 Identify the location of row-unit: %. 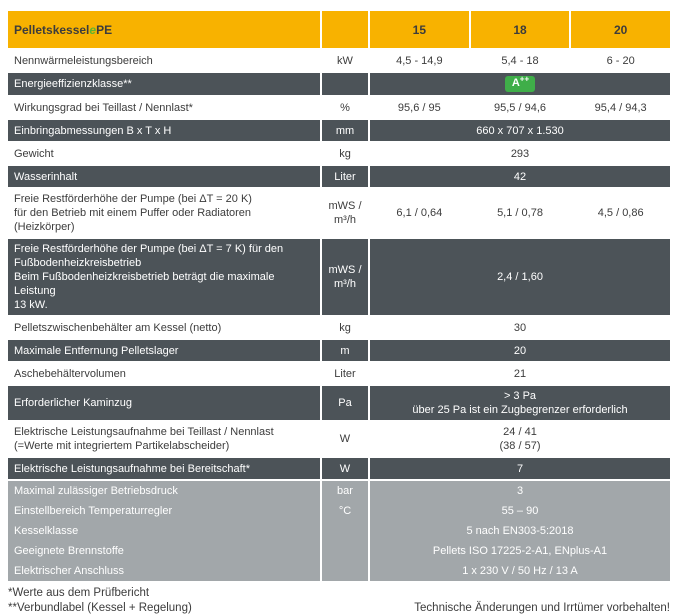
(345, 107).